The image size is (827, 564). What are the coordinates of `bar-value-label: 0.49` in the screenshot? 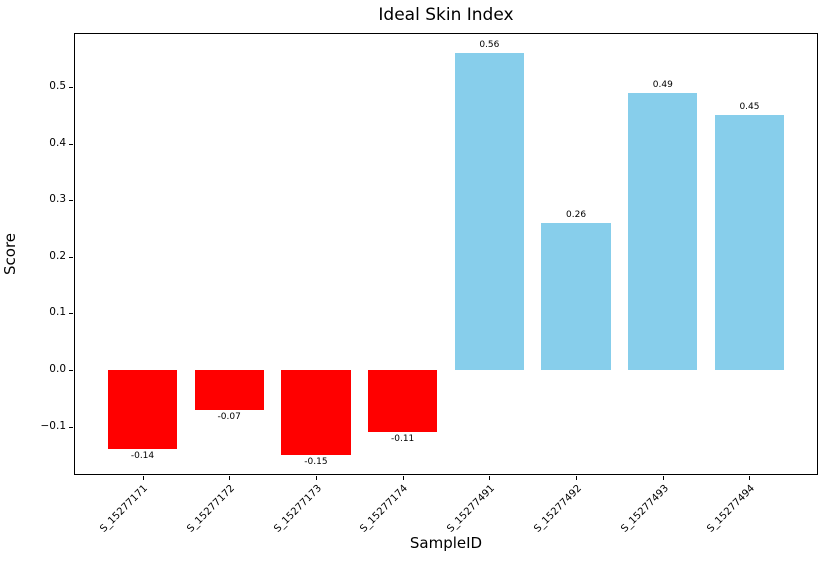 It's located at (662, 84).